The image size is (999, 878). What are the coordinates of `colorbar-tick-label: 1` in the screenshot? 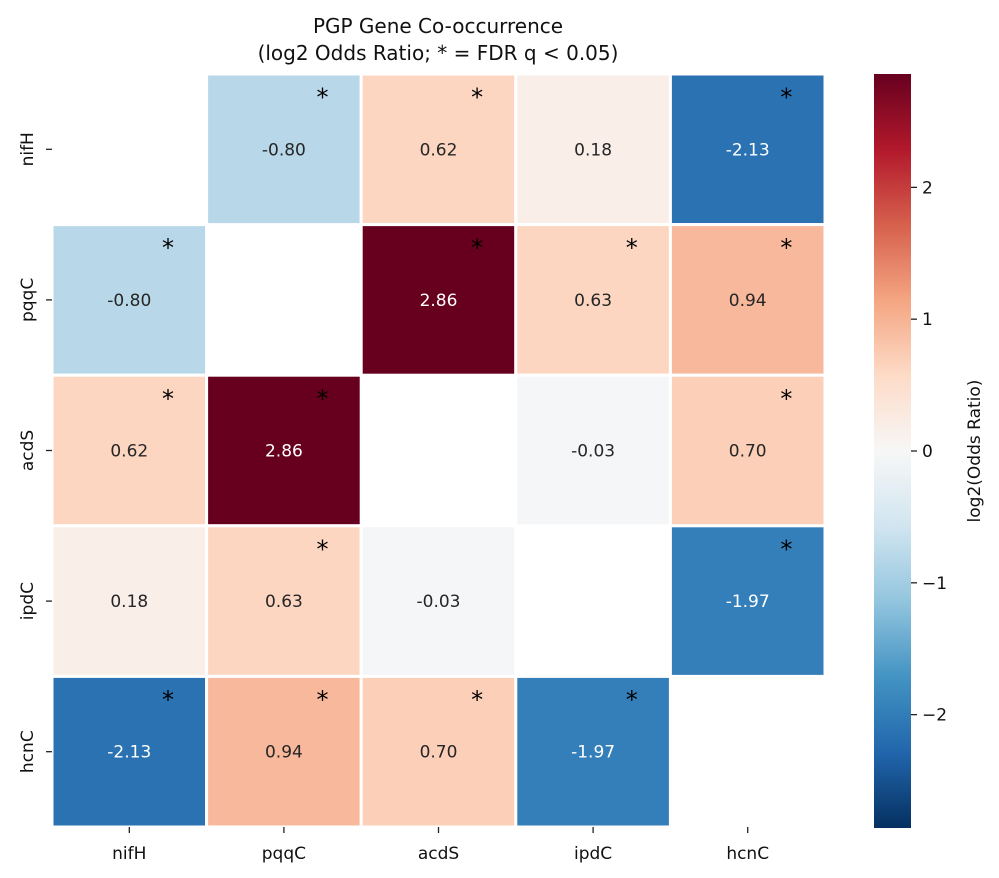 It's located at (927, 320).